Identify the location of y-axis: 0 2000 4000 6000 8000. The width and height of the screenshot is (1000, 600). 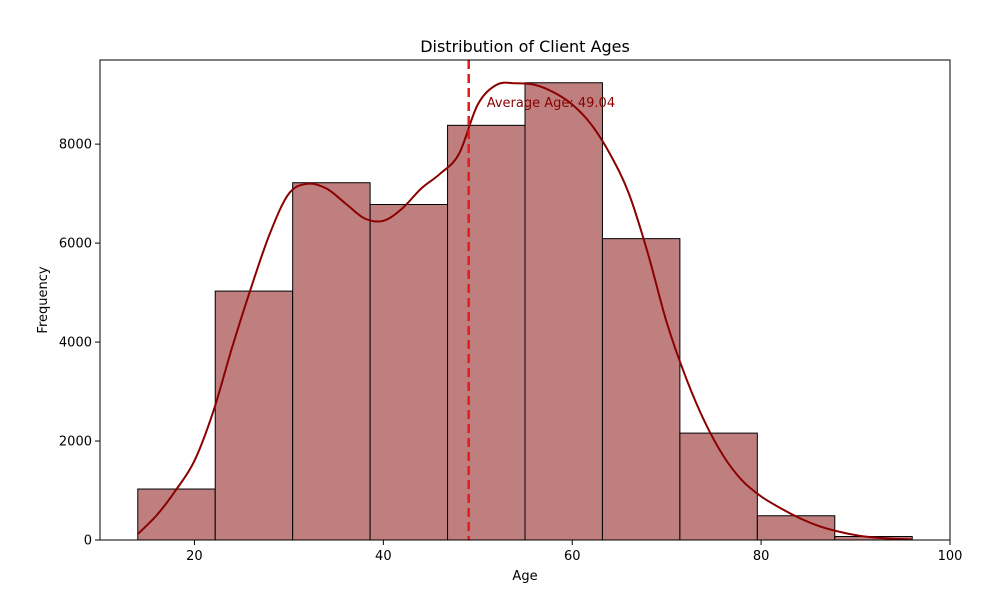
(79, 343).